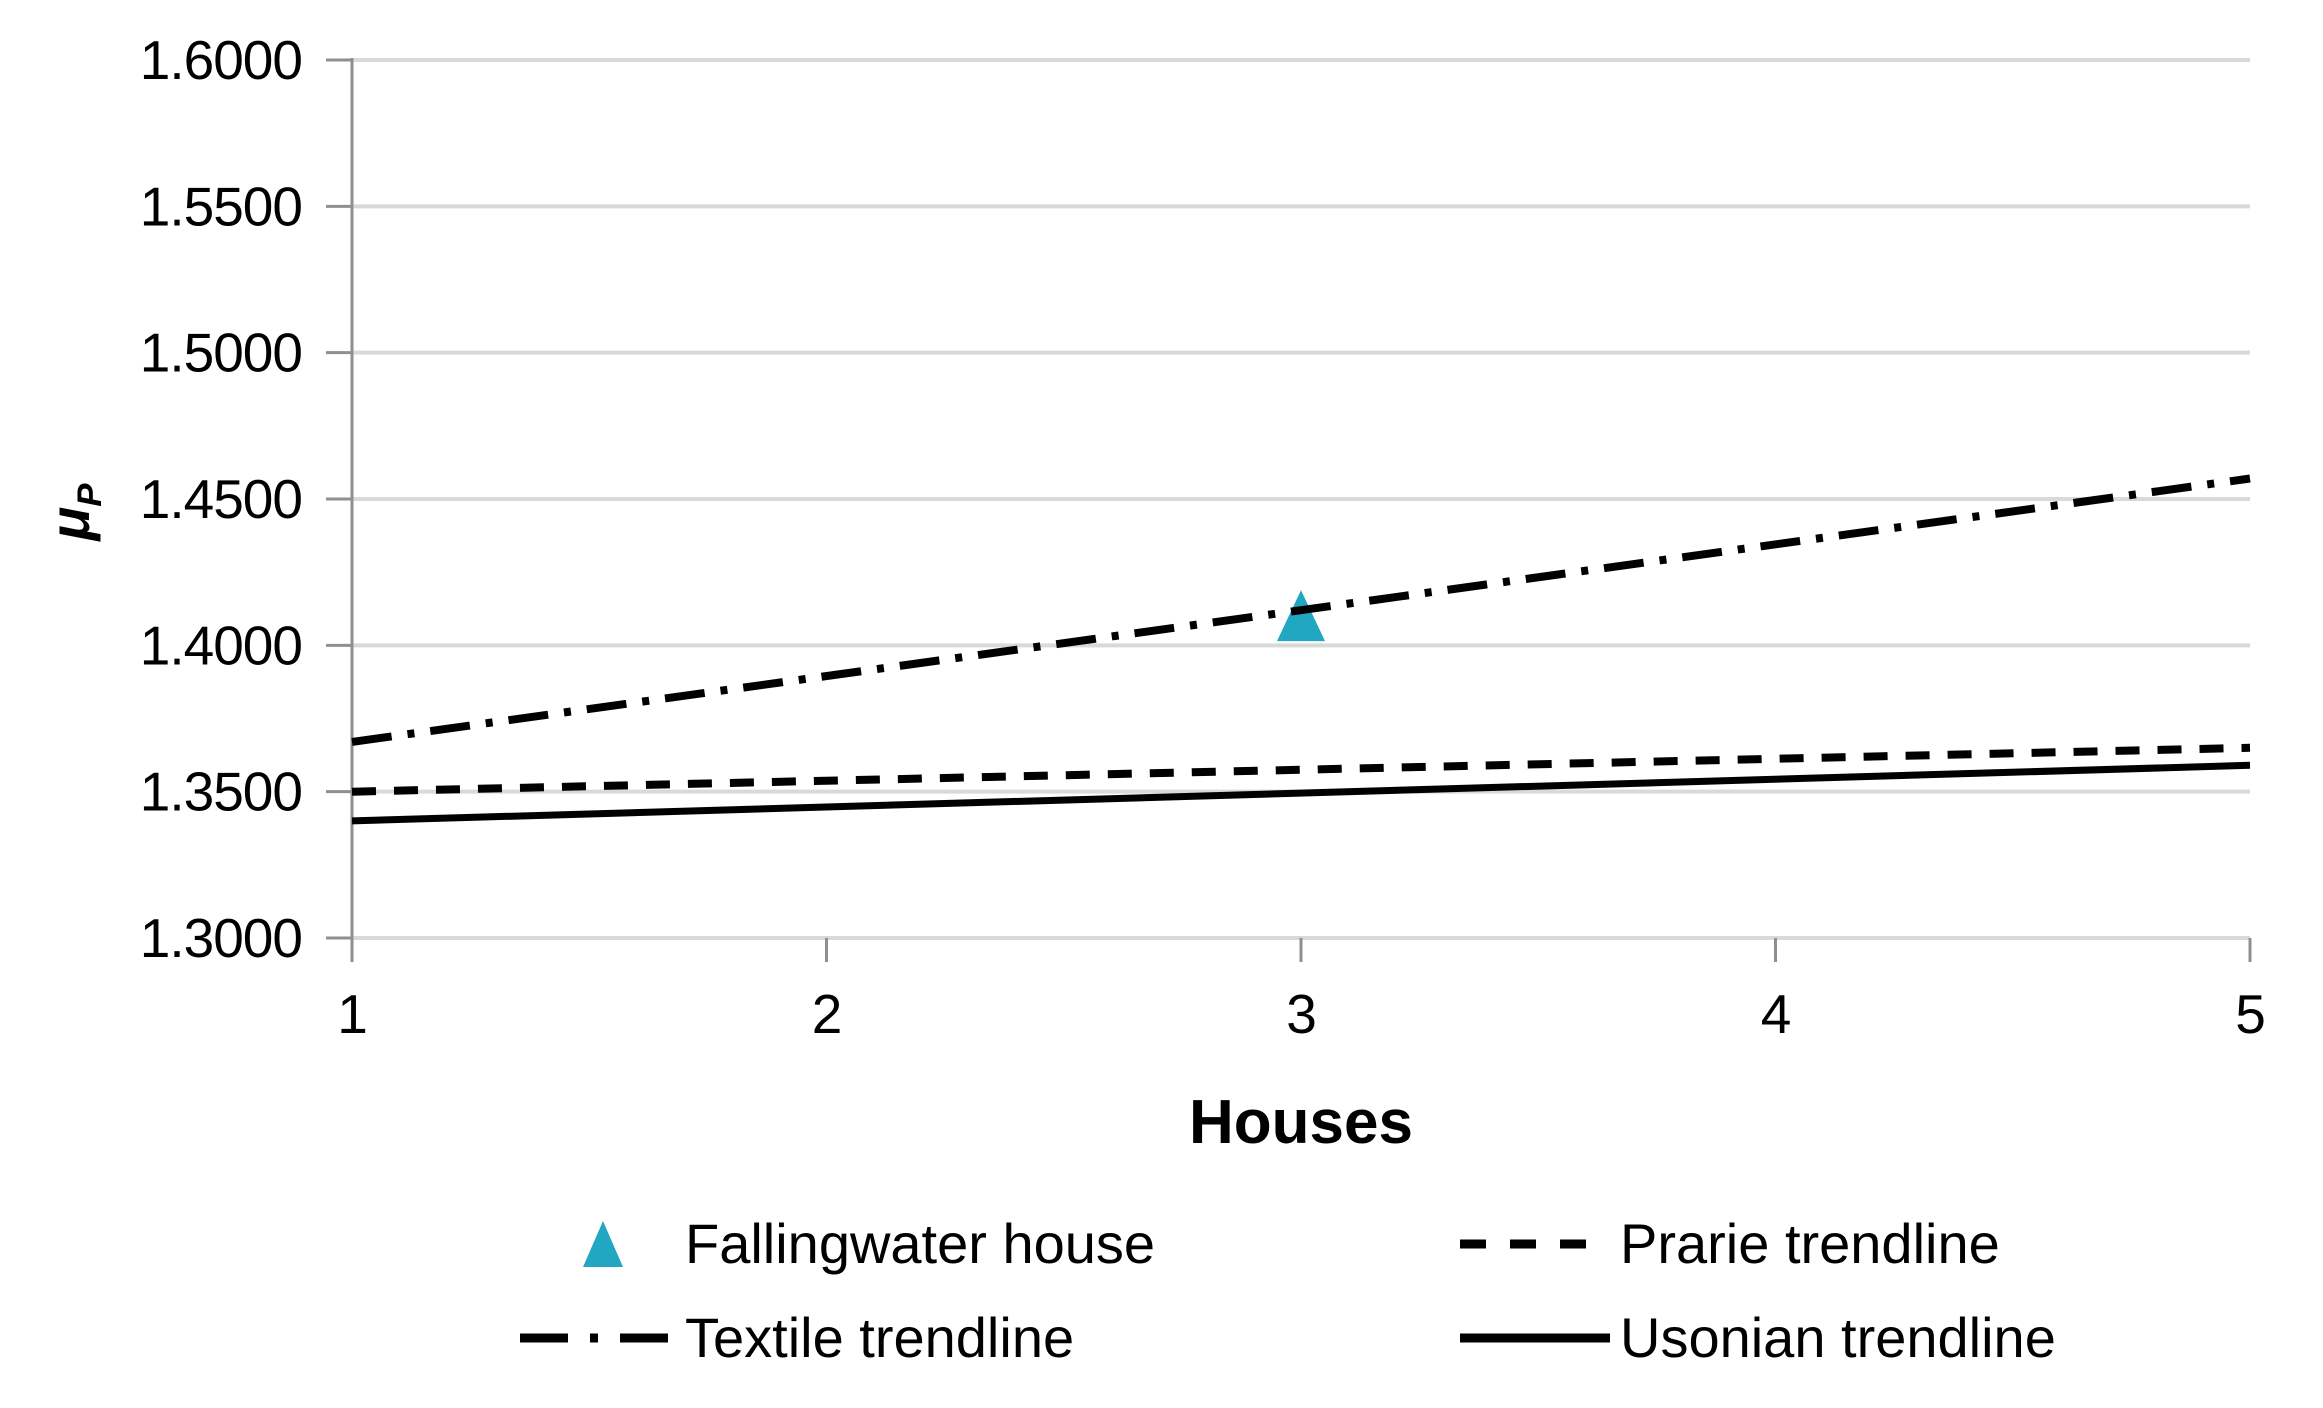 This screenshot has height=1408, width=2323. What do you see at coordinates (221, 499) in the screenshot?
I see `y-tick-label: 1.4500` at bounding box center [221, 499].